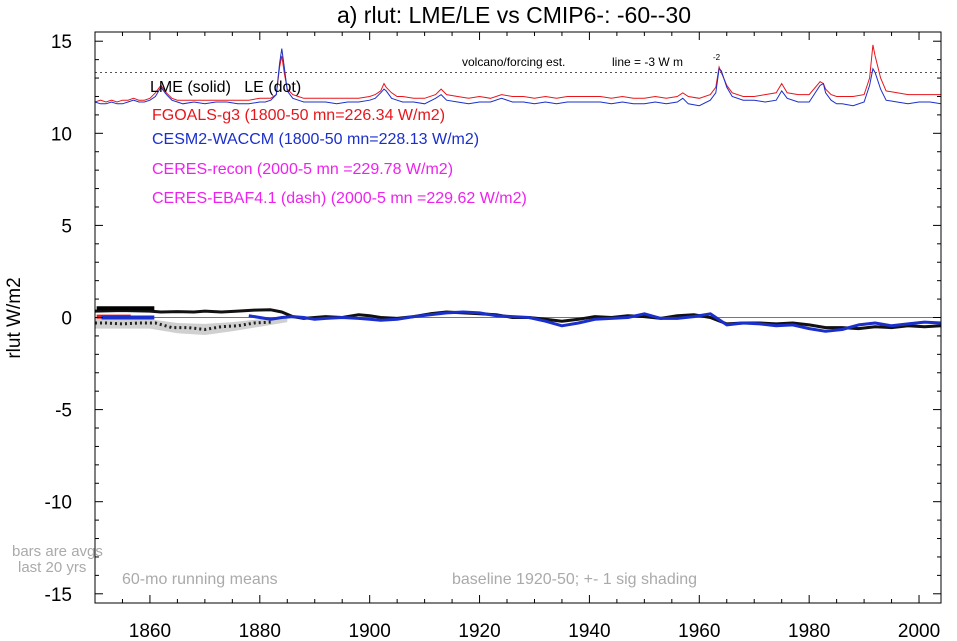 The width and height of the screenshot is (957, 641). I want to click on bars-note-line1: bars are avgs, so click(57, 551).